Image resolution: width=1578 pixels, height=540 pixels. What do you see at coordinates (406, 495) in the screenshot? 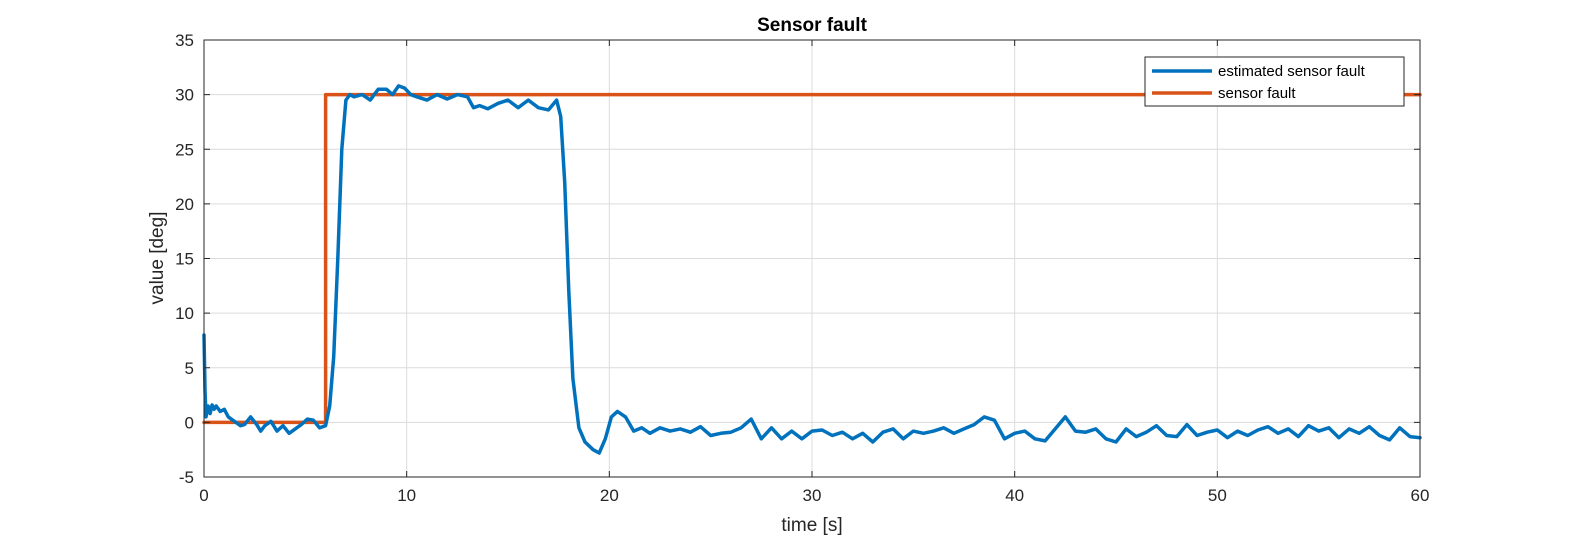
I see `x-tick-label: 10` at bounding box center [406, 495].